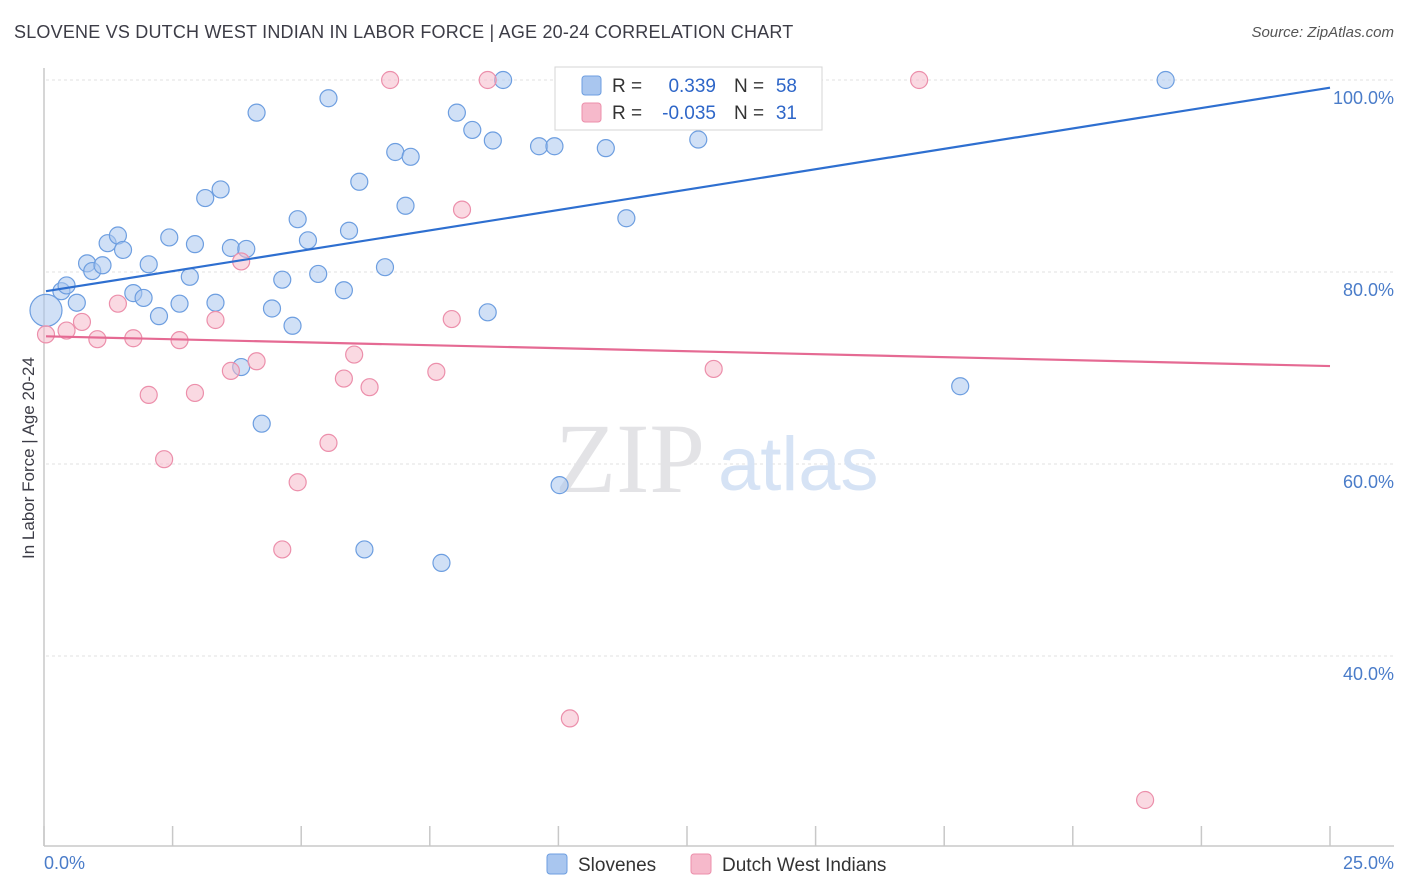  Describe the element at coordinates (1363, 386) in the screenshot. I see `y-tick-labels: 40.0% 60.0% 80.0% 100.0%` at that location.